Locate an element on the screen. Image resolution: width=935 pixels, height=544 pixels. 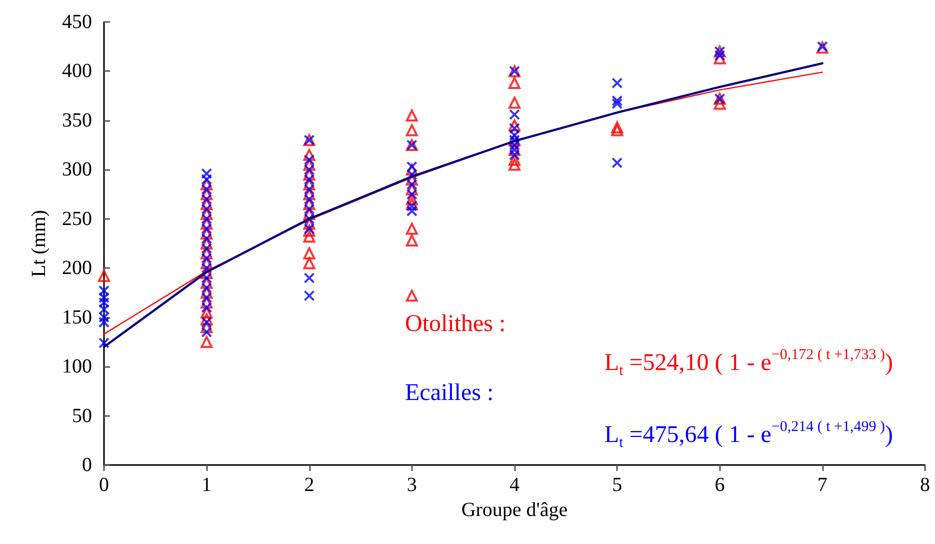
x-tick-label: 1 is located at coordinates (207, 485).